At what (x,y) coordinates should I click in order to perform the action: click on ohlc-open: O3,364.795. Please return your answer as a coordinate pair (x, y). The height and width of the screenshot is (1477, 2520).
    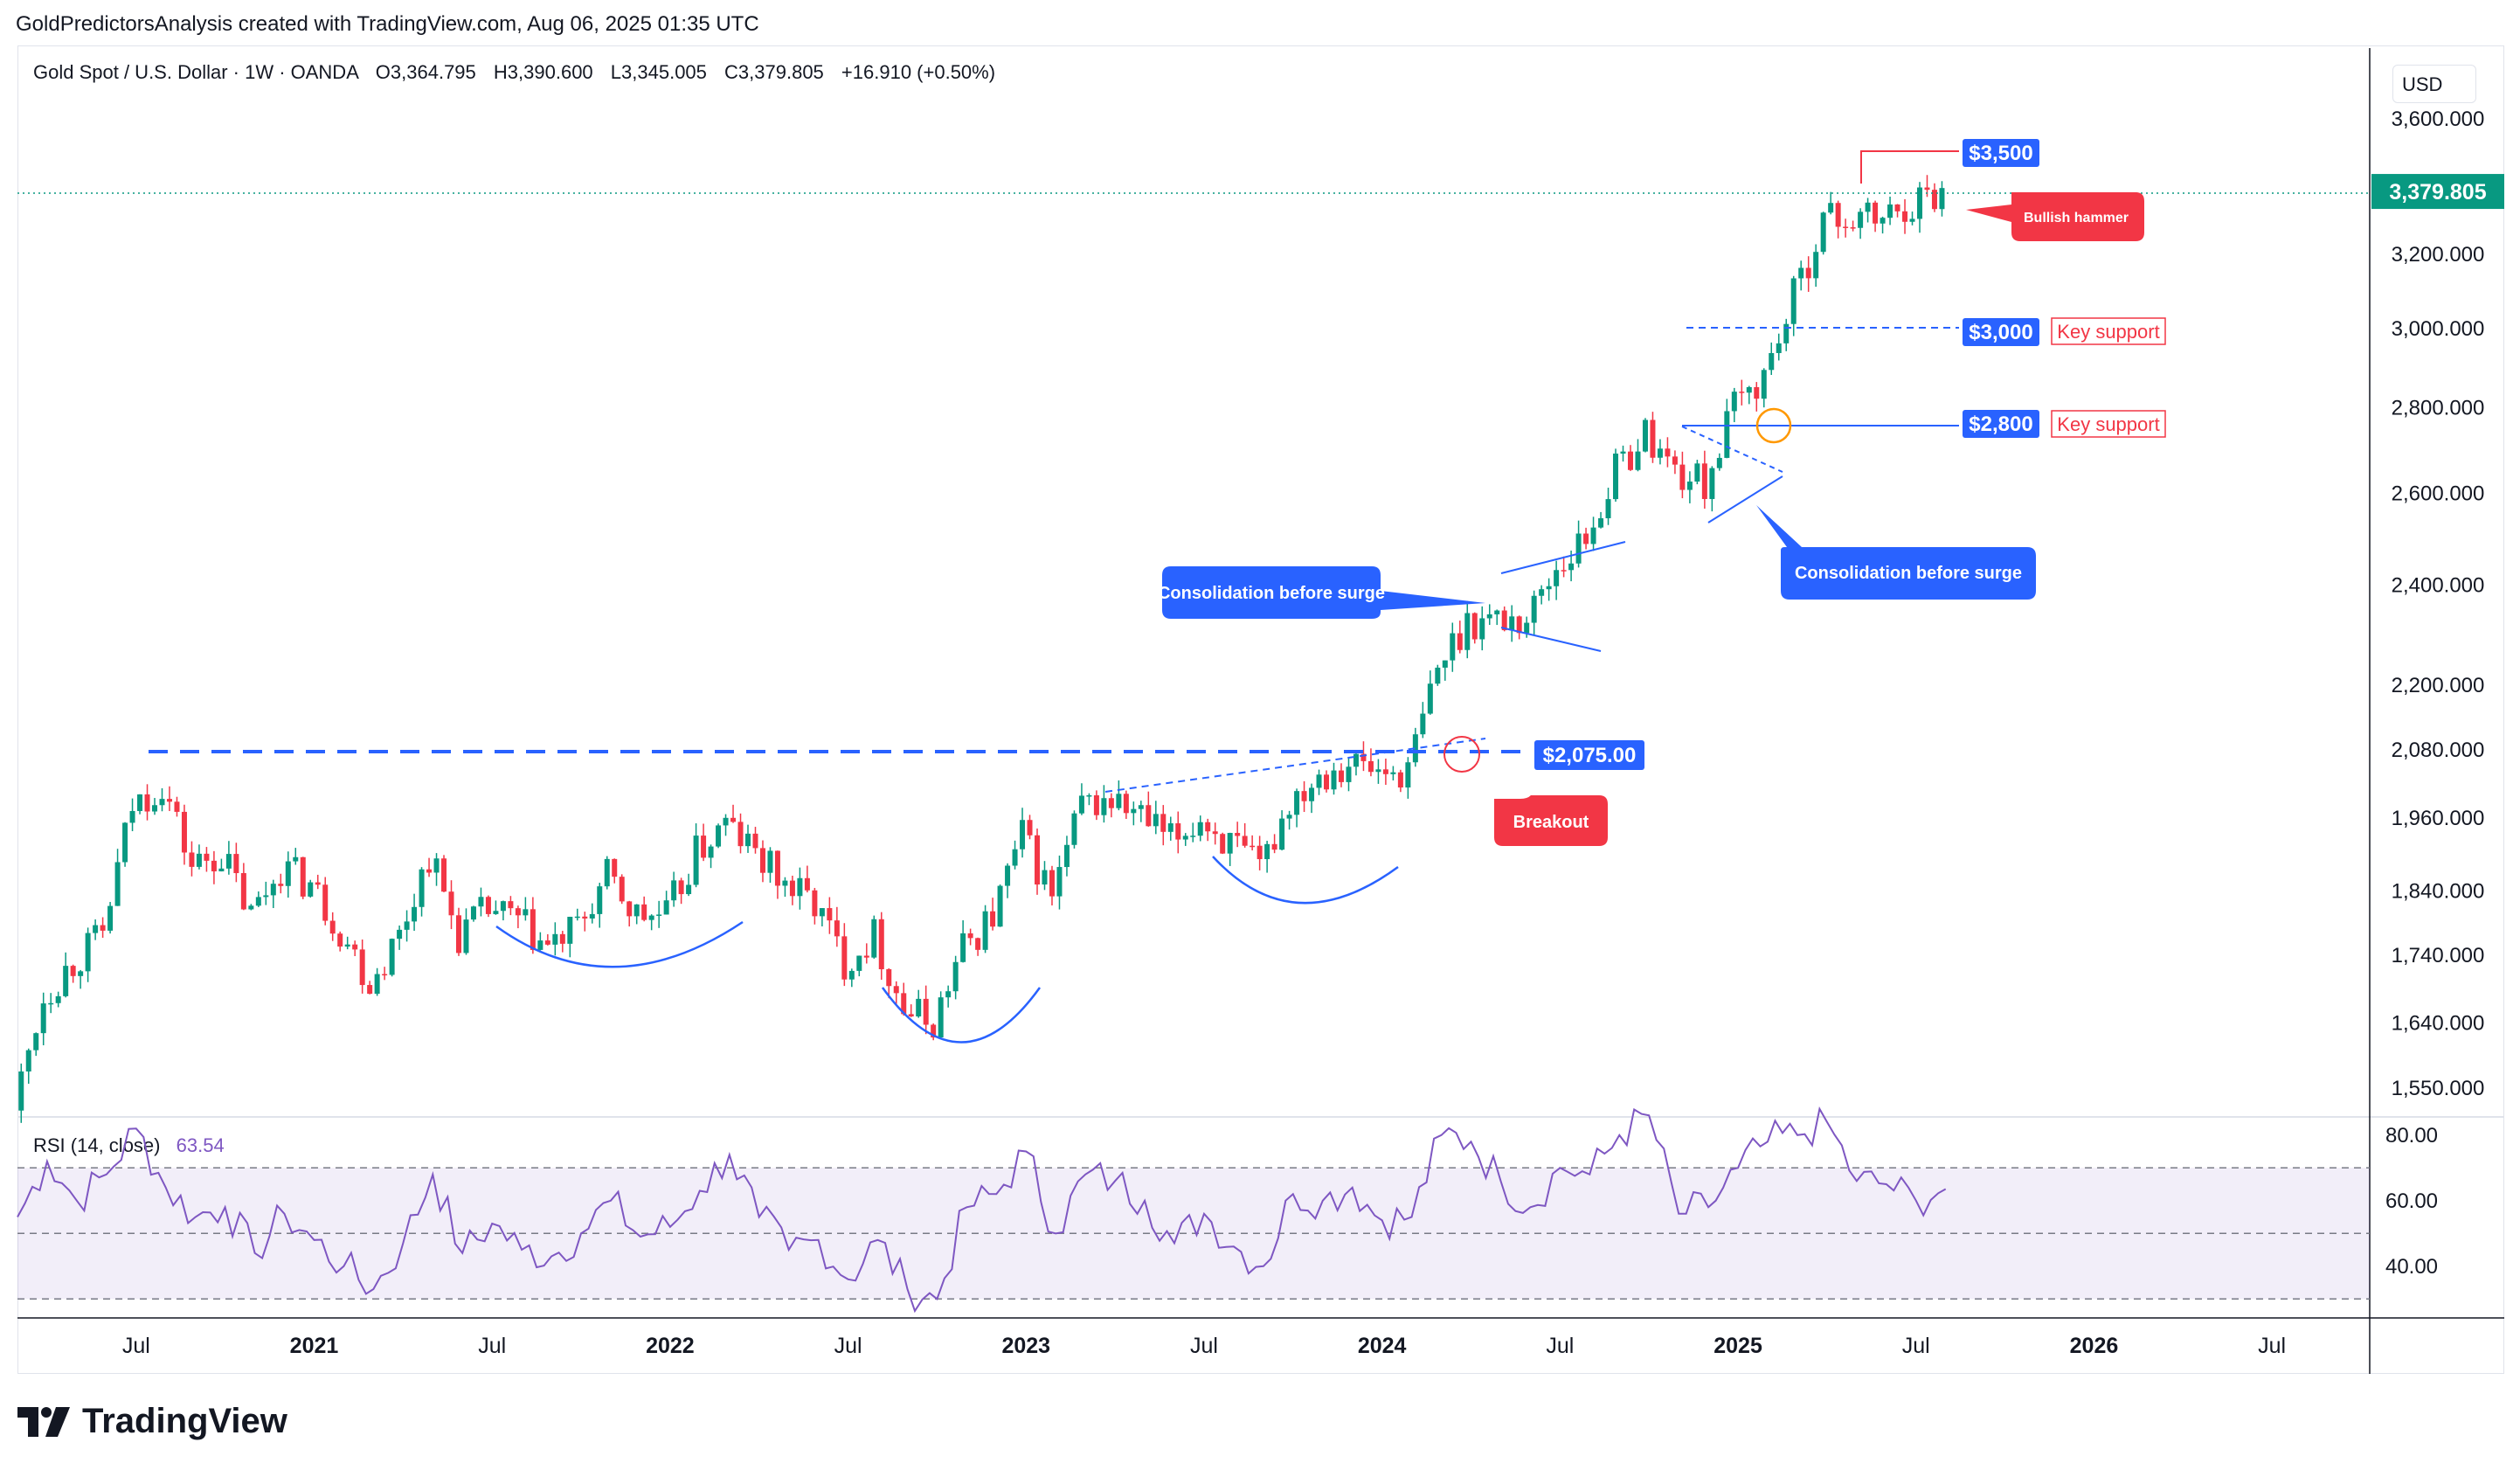
    Looking at the image, I should click on (425, 72).